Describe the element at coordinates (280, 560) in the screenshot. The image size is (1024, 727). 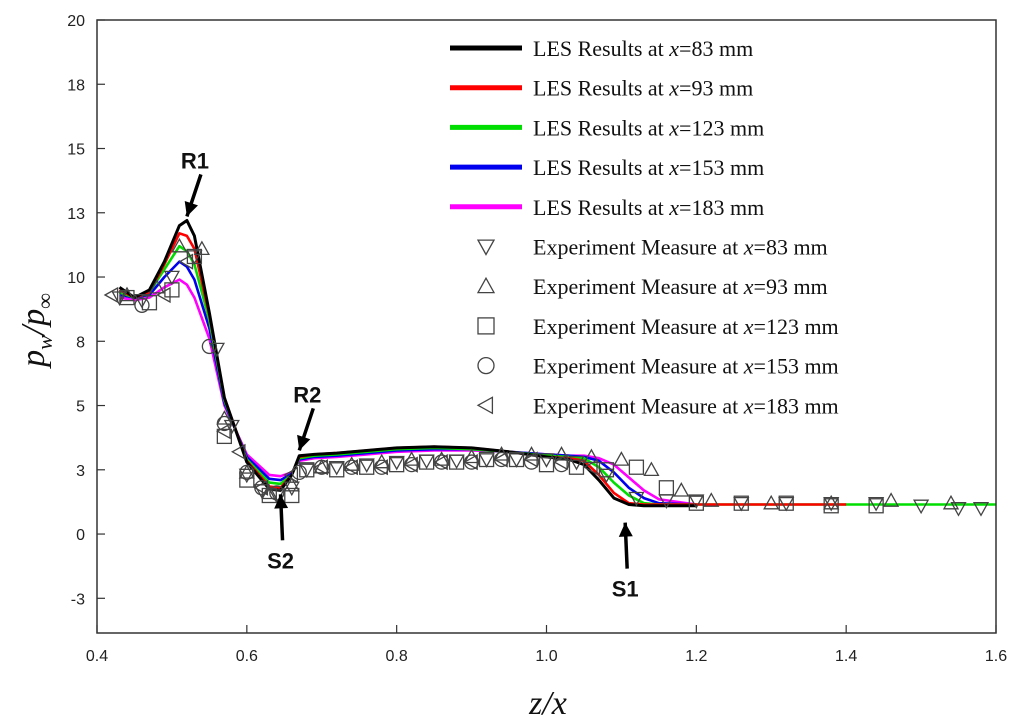
I see `annotation-label: S2` at that location.